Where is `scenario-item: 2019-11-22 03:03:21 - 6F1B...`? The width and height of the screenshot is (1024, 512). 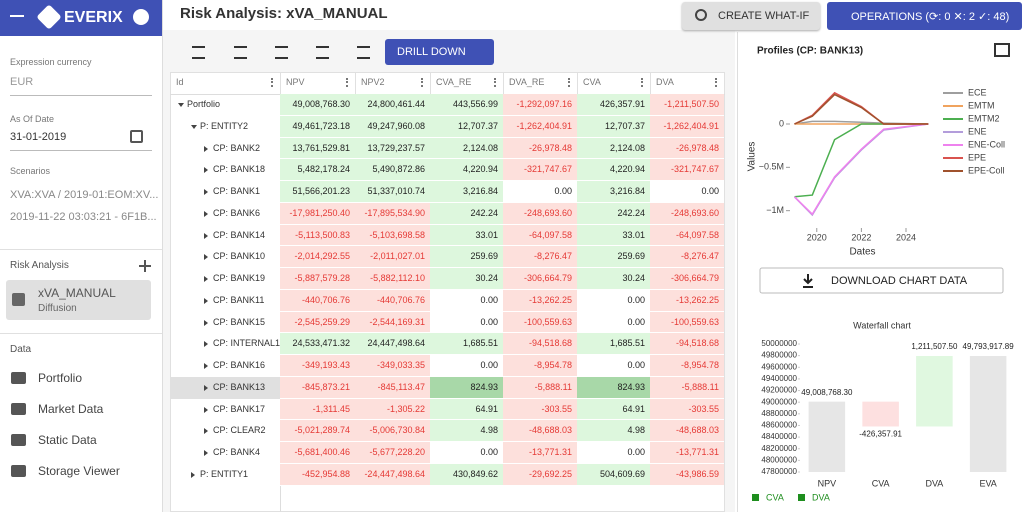
scenario-item: 2019-11-22 03:03:21 - 6F1B... is located at coordinates (83, 217).